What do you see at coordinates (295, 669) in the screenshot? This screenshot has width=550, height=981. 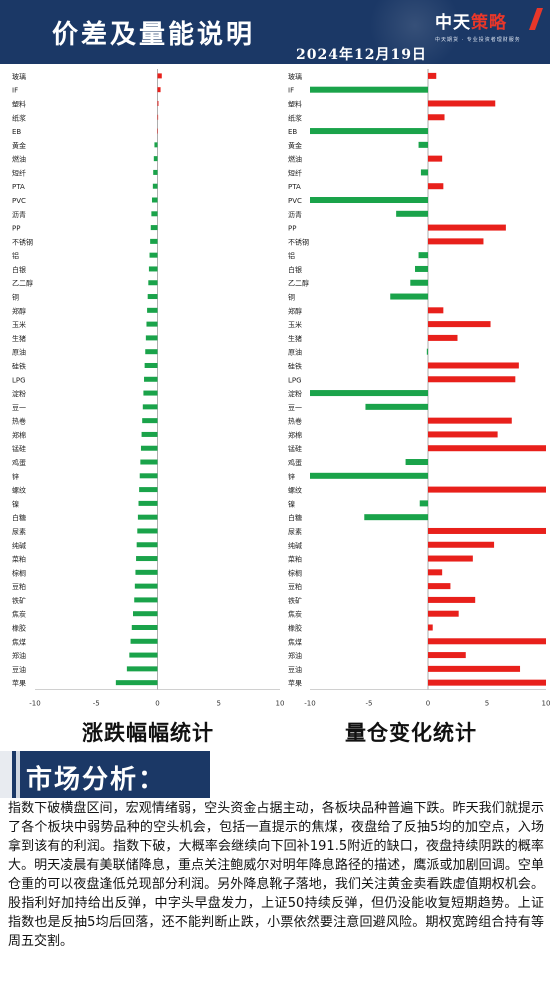 I see `category-label: 豆油` at bounding box center [295, 669].